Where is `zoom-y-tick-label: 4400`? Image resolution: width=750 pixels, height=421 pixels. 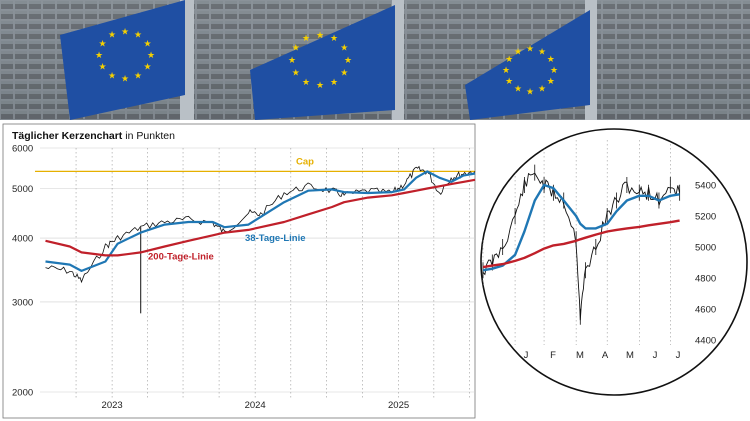 zoom-y-tick-label: 4400 is located at coordinates (705, 341).